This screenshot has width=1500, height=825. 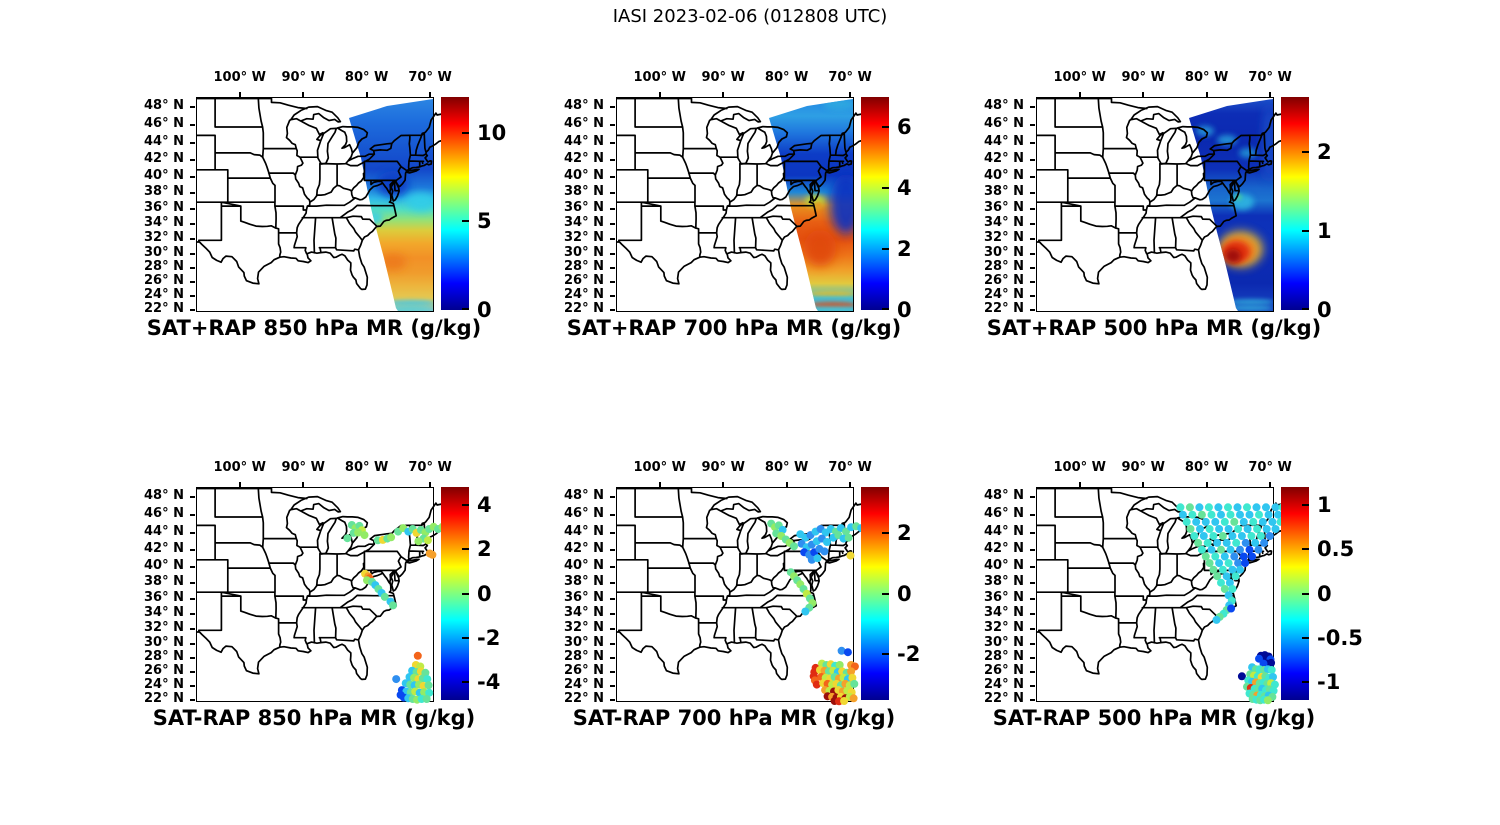 What do you see at coordinates (164, 207) in the screenshot?
I see `lat-tick-label: 36° N` at bounding box center [164, 207].